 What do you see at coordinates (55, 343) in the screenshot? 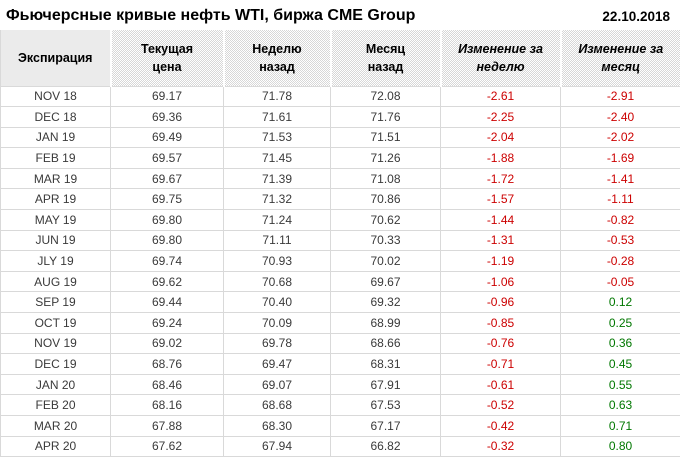
I see `expiration-cell: NOV 19` at bounding box center [55, 343].